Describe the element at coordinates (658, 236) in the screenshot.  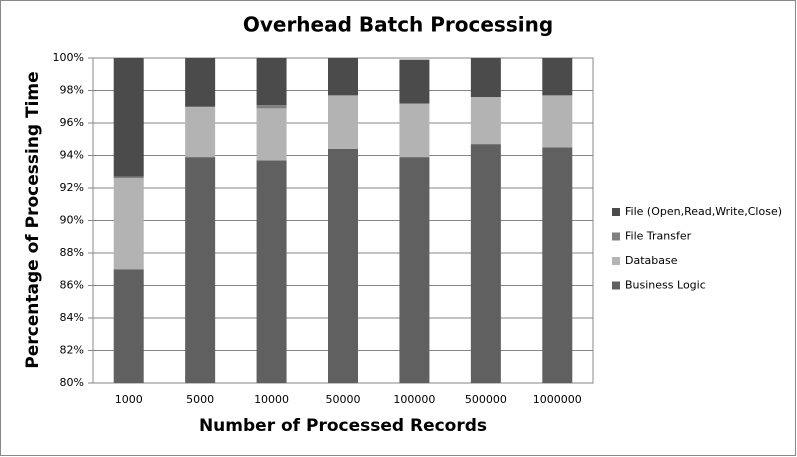
I see `legend-label: File Transfer` at that location.